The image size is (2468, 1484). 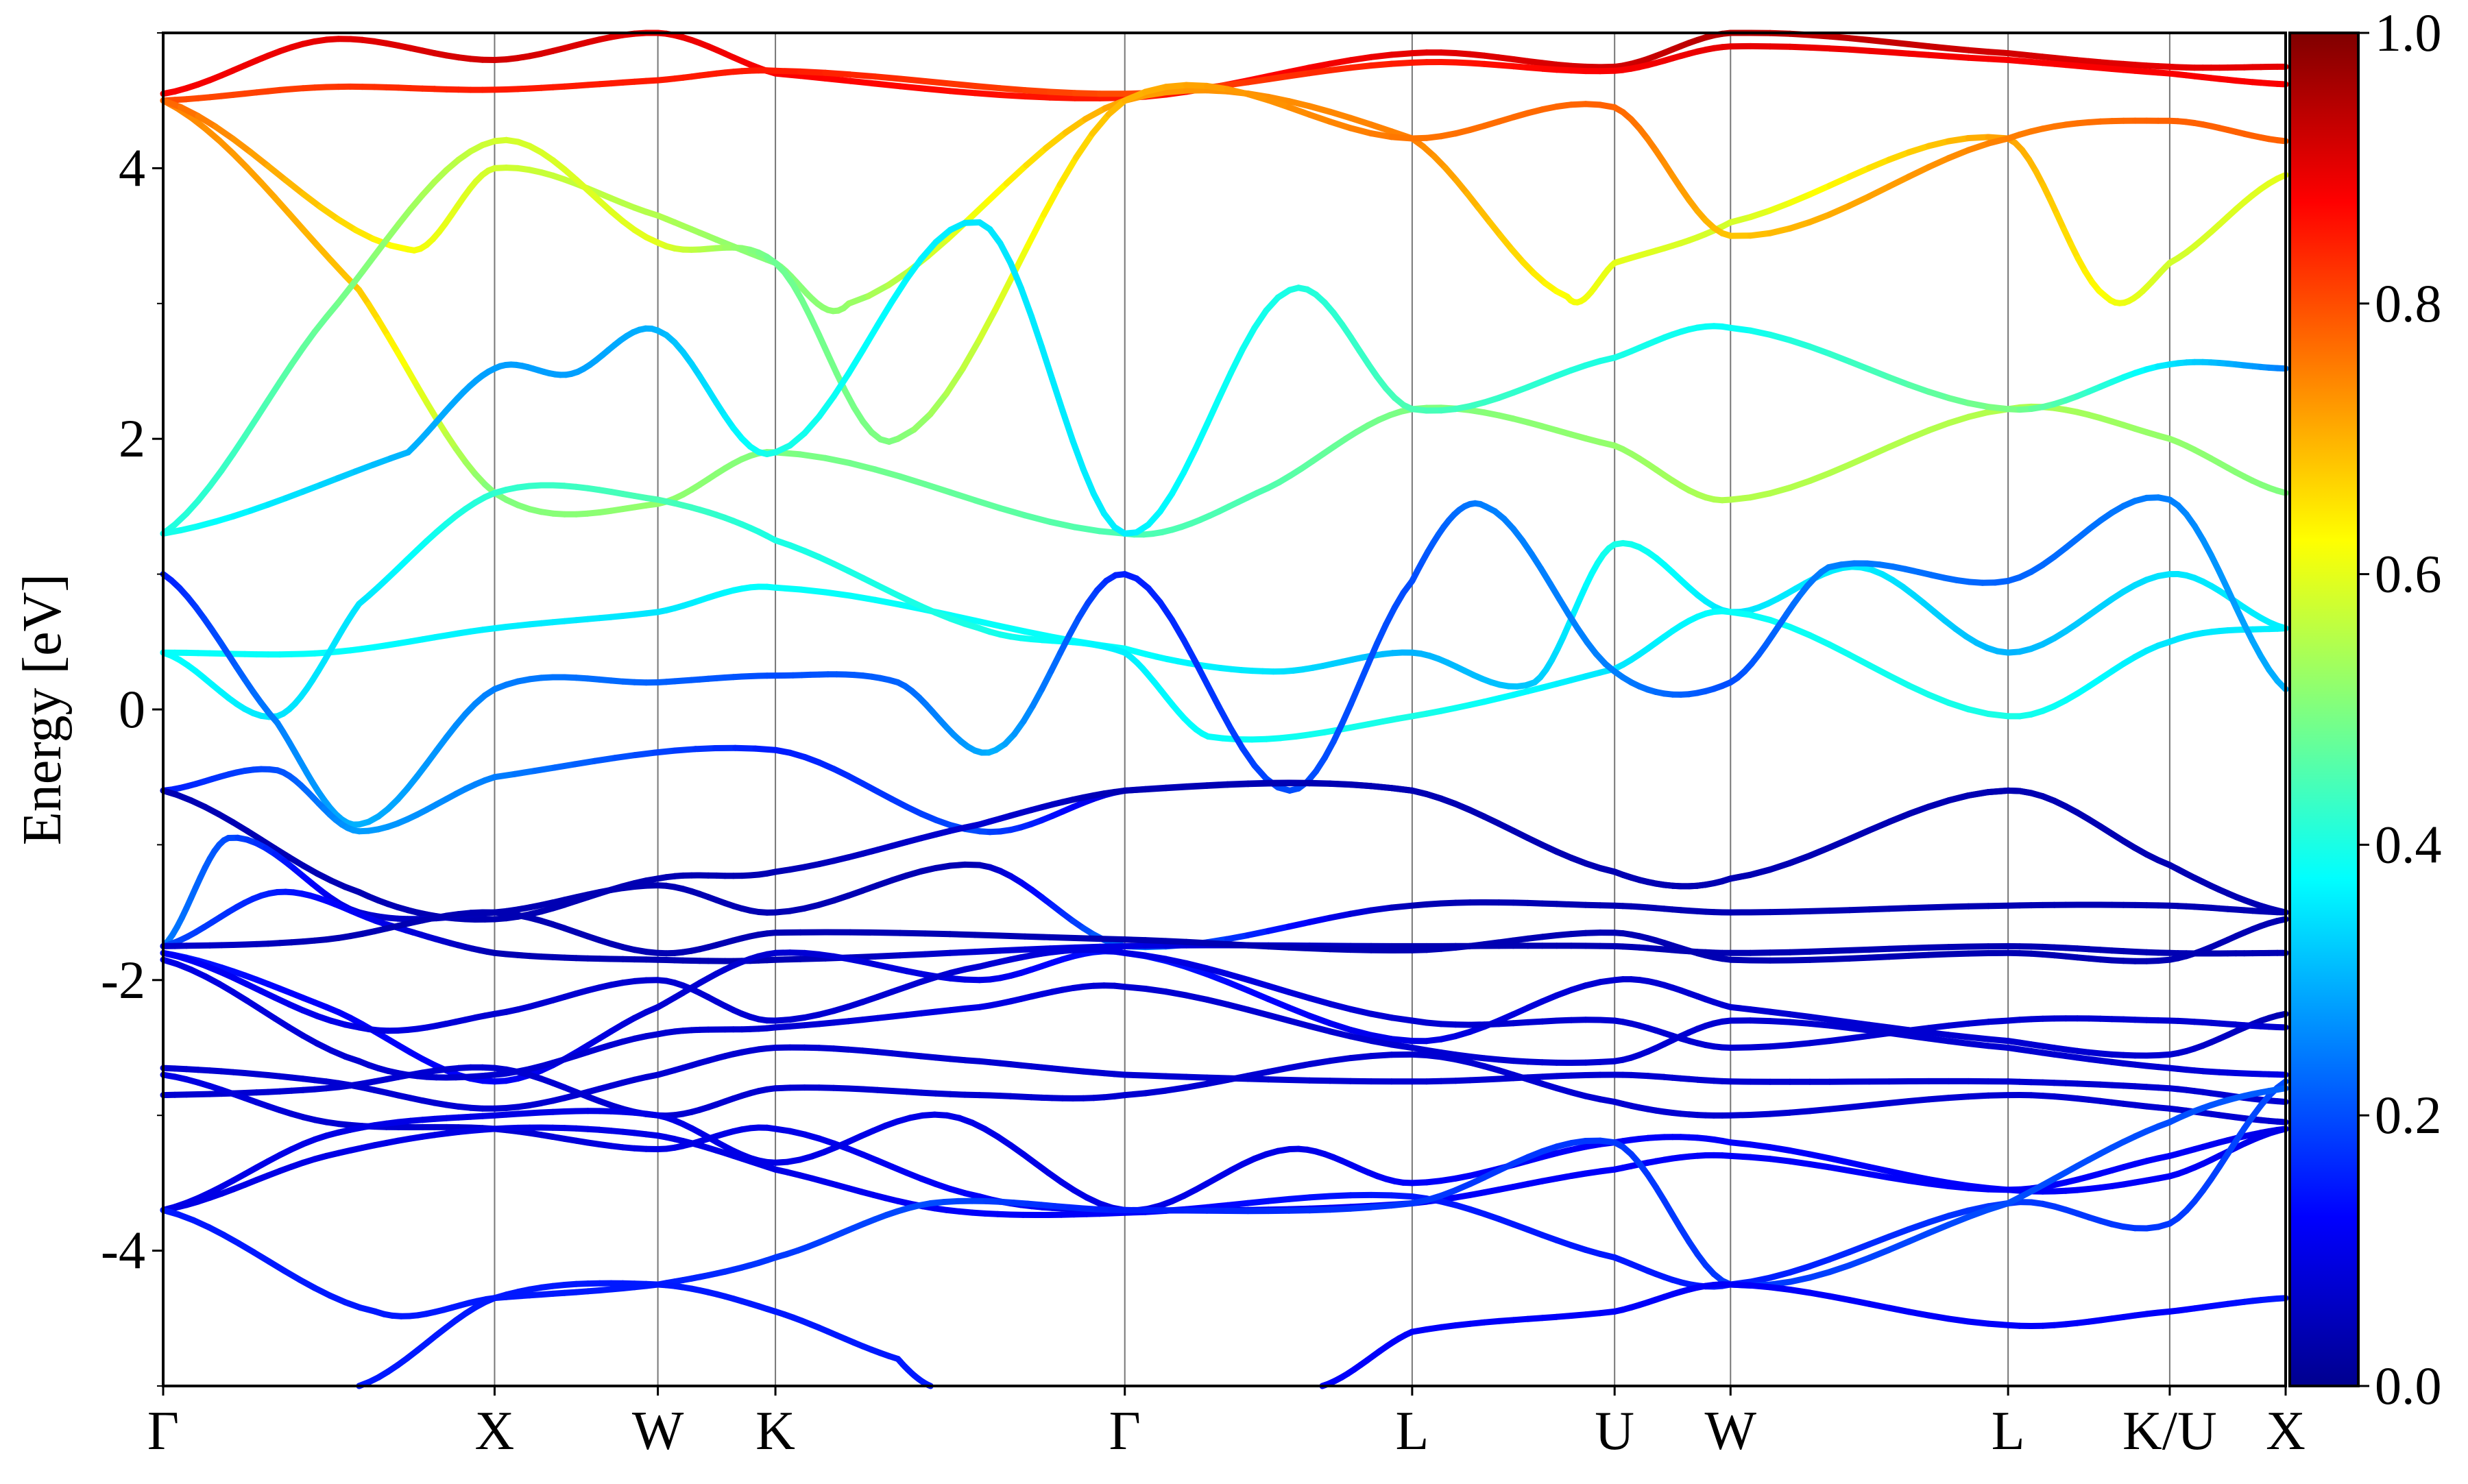 I want to click on kpoint-label: W, so click(x=658, y=1431).